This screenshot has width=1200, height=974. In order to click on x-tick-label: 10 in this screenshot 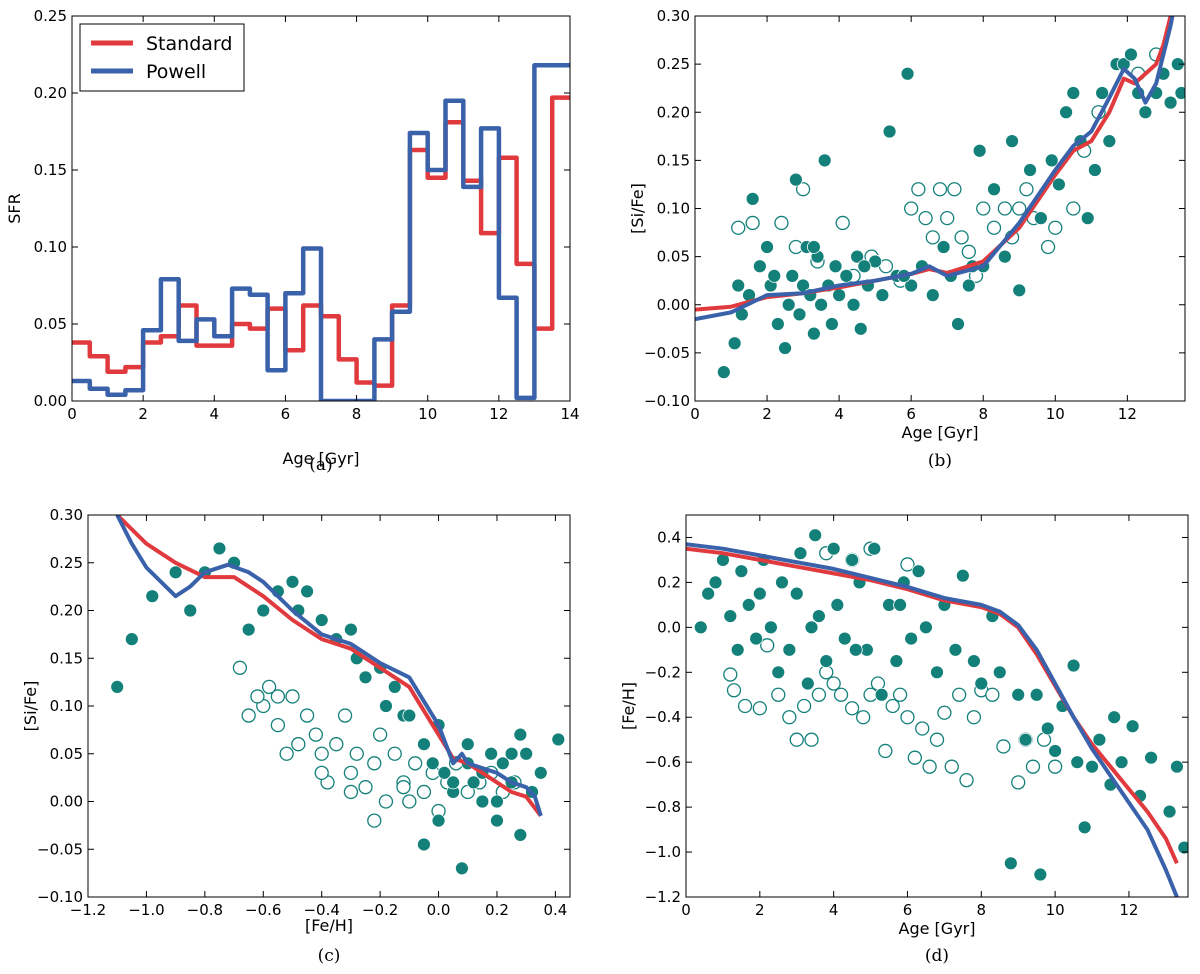, I will do `click(1055, 414)`.